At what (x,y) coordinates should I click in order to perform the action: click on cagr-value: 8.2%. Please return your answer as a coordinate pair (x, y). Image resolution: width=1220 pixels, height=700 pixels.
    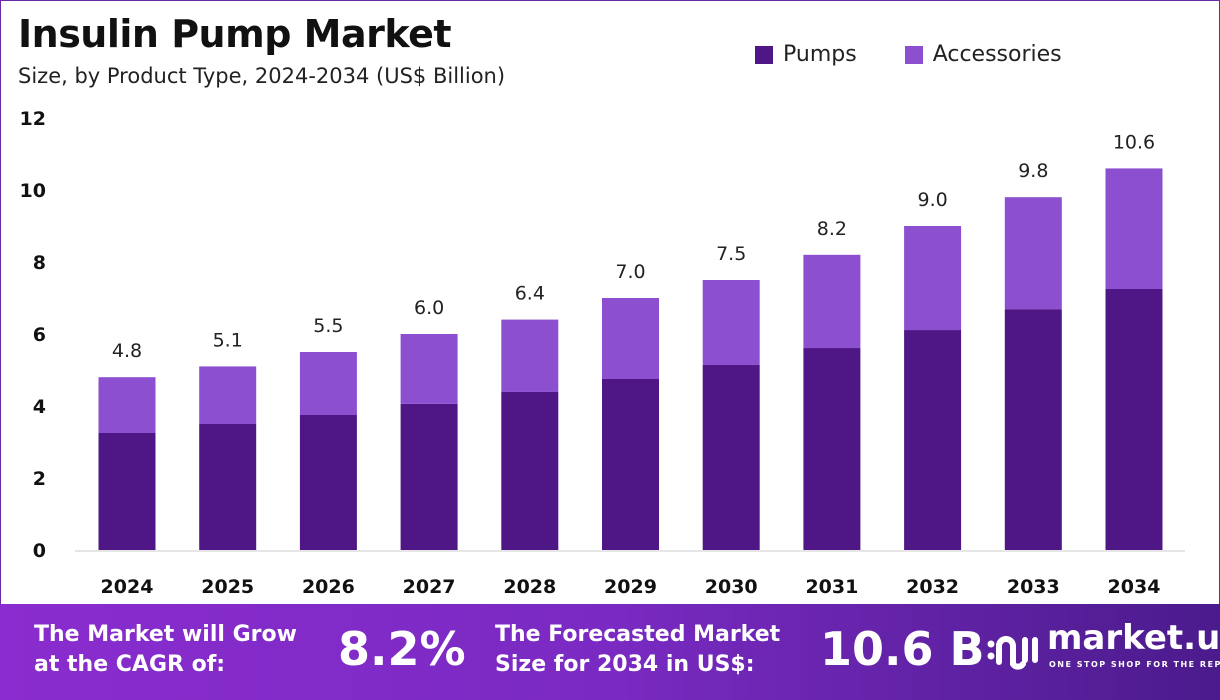
    Looking at the image, I should click on (402, 649).